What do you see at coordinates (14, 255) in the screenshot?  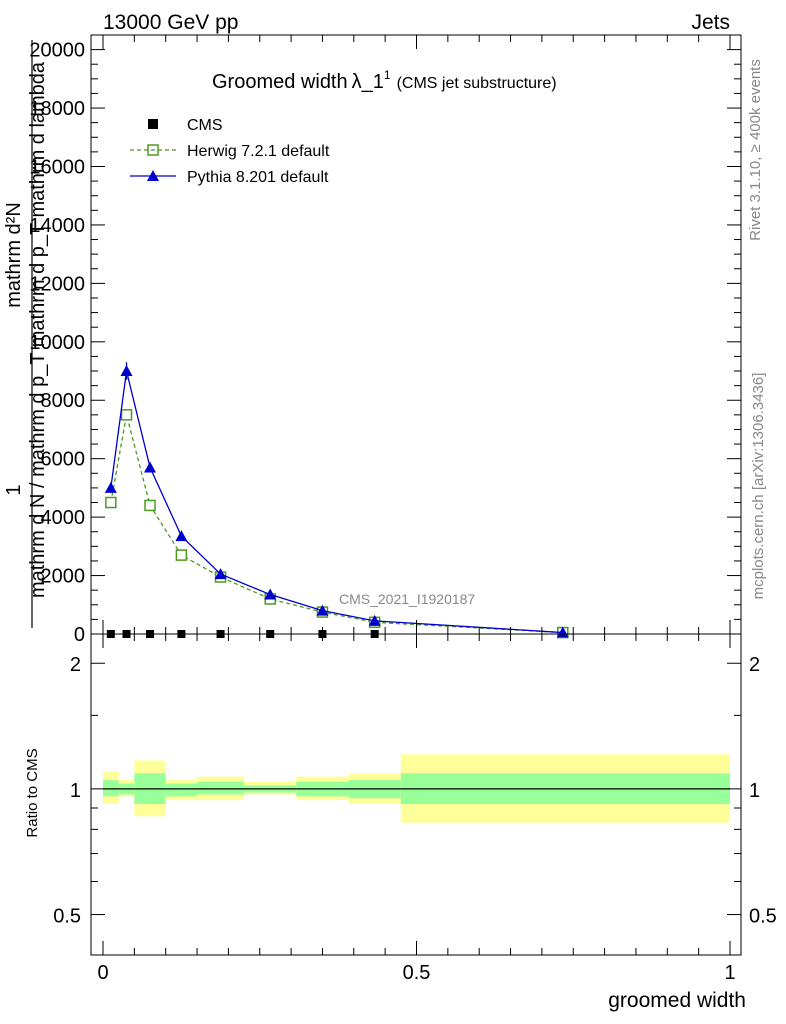 I see `ylabel-line-1: mathrm d²N` at bounding box center [14, 255].